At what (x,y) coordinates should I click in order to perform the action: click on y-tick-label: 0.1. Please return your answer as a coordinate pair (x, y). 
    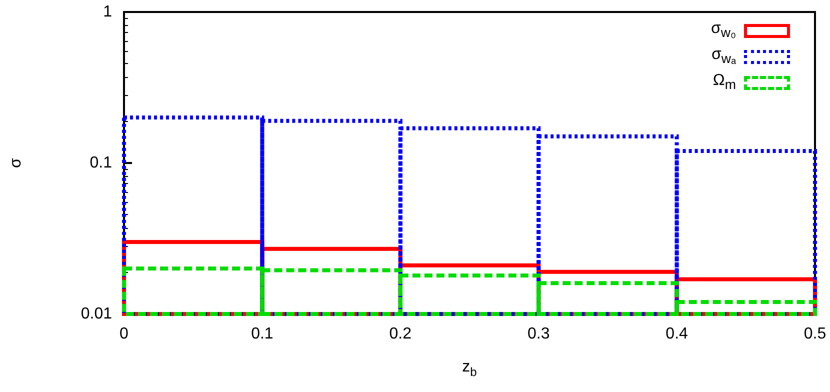
    Looking at the image, I should click on (101, 163).